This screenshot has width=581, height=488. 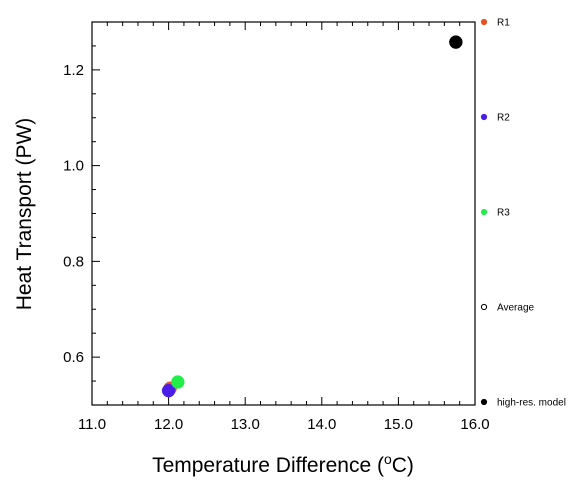 I want to click on y-tick-label: 1.0, so click(x=73, y=166).